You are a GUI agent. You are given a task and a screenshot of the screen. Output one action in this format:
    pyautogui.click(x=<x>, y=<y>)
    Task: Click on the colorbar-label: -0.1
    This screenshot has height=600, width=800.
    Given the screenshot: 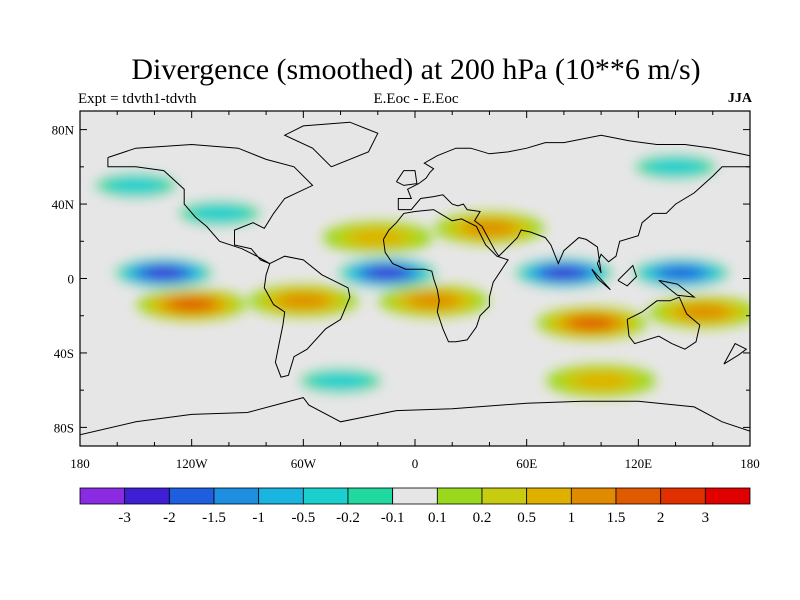 What is the action you would take?
    pyautogui.click(x=393, y=518)
    